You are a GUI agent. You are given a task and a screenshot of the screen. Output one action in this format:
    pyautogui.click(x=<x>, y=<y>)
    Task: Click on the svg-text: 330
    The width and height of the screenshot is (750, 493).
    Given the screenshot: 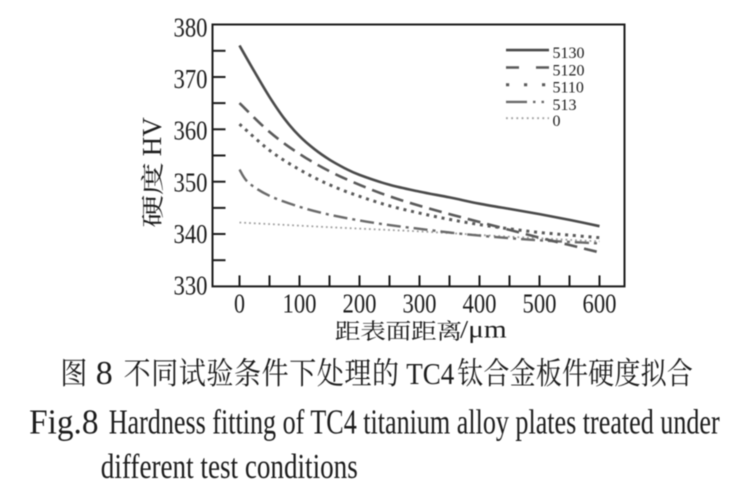 What is the action you would take?
    pyautogui.click(x=191, y=286)
    